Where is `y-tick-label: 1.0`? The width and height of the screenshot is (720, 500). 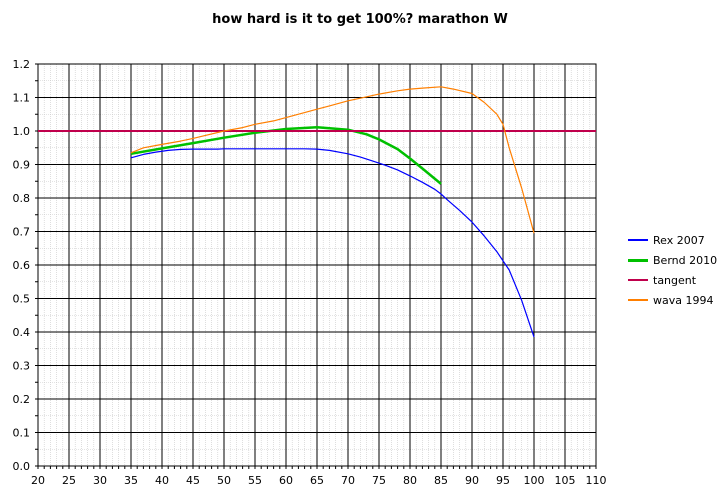
y-tick-label: 1.0 is located at coordinates (22, 131).